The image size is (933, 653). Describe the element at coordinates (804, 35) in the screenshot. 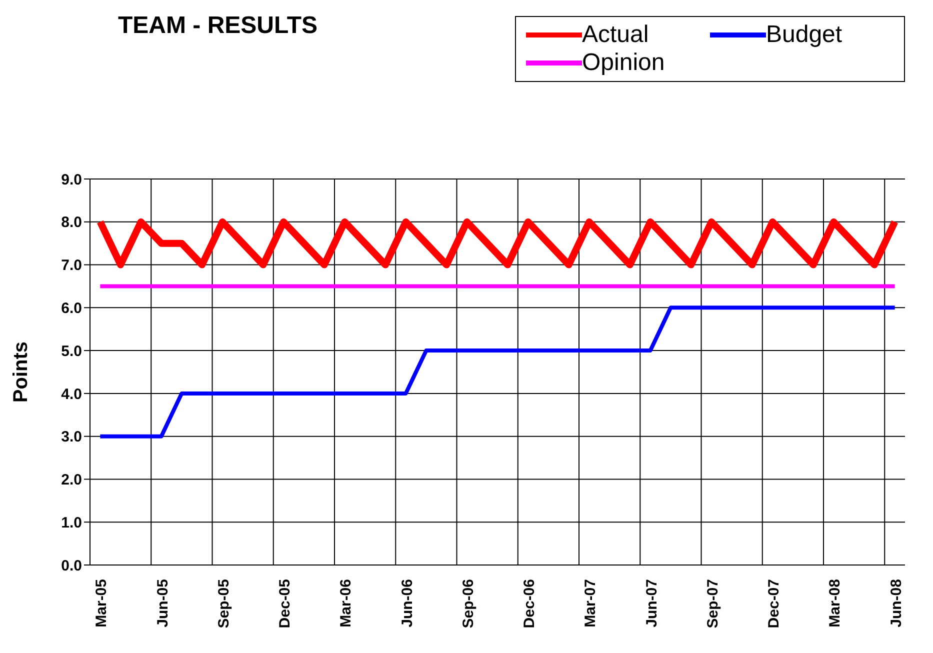

I see `legend-label: Budget` at that location.